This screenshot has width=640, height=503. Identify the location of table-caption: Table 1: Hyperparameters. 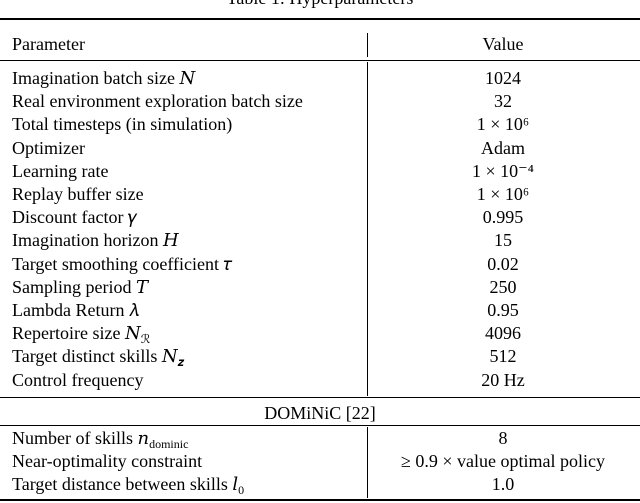
(320, 4).